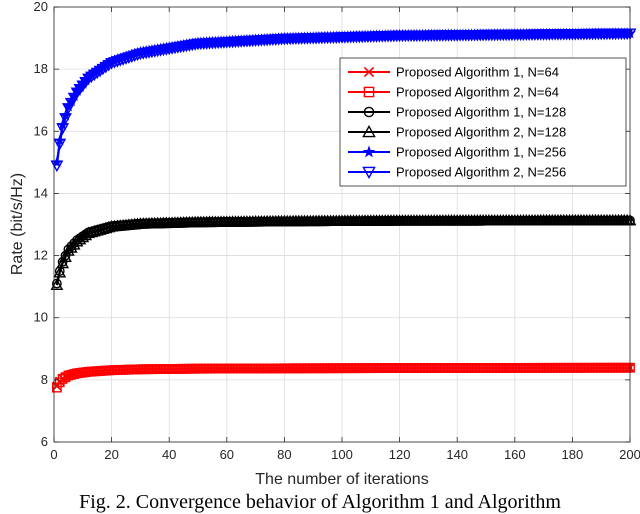  I want to click on legend-box, so click(483, 122).